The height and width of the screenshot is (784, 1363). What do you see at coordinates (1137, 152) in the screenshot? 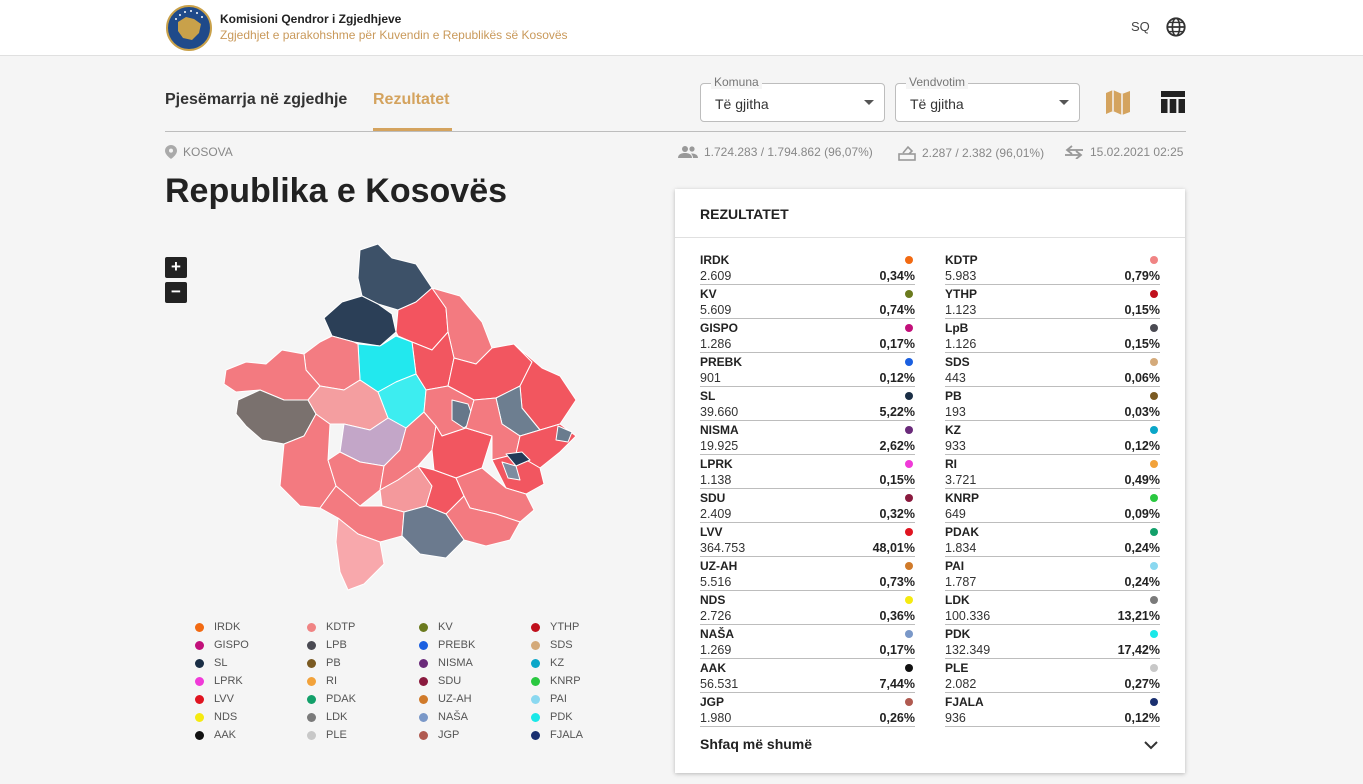
I see `last-updated: 15.02.2021 02:25` at bounding box center [1137, 152].